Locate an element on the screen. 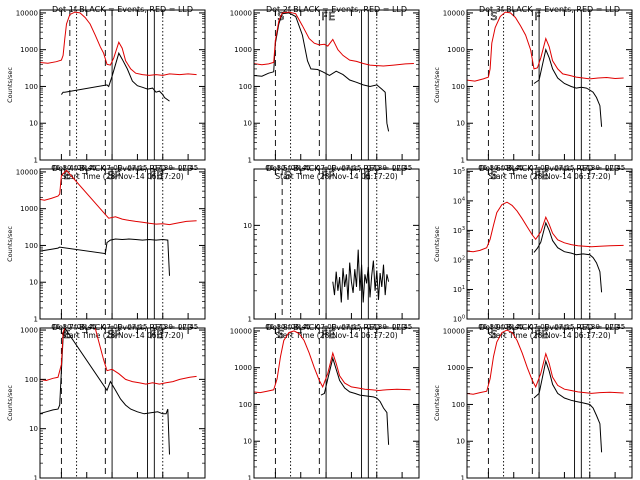 The image size is (640, 480). y-tick-label: 10¹ is located at coordinates (459, 289).